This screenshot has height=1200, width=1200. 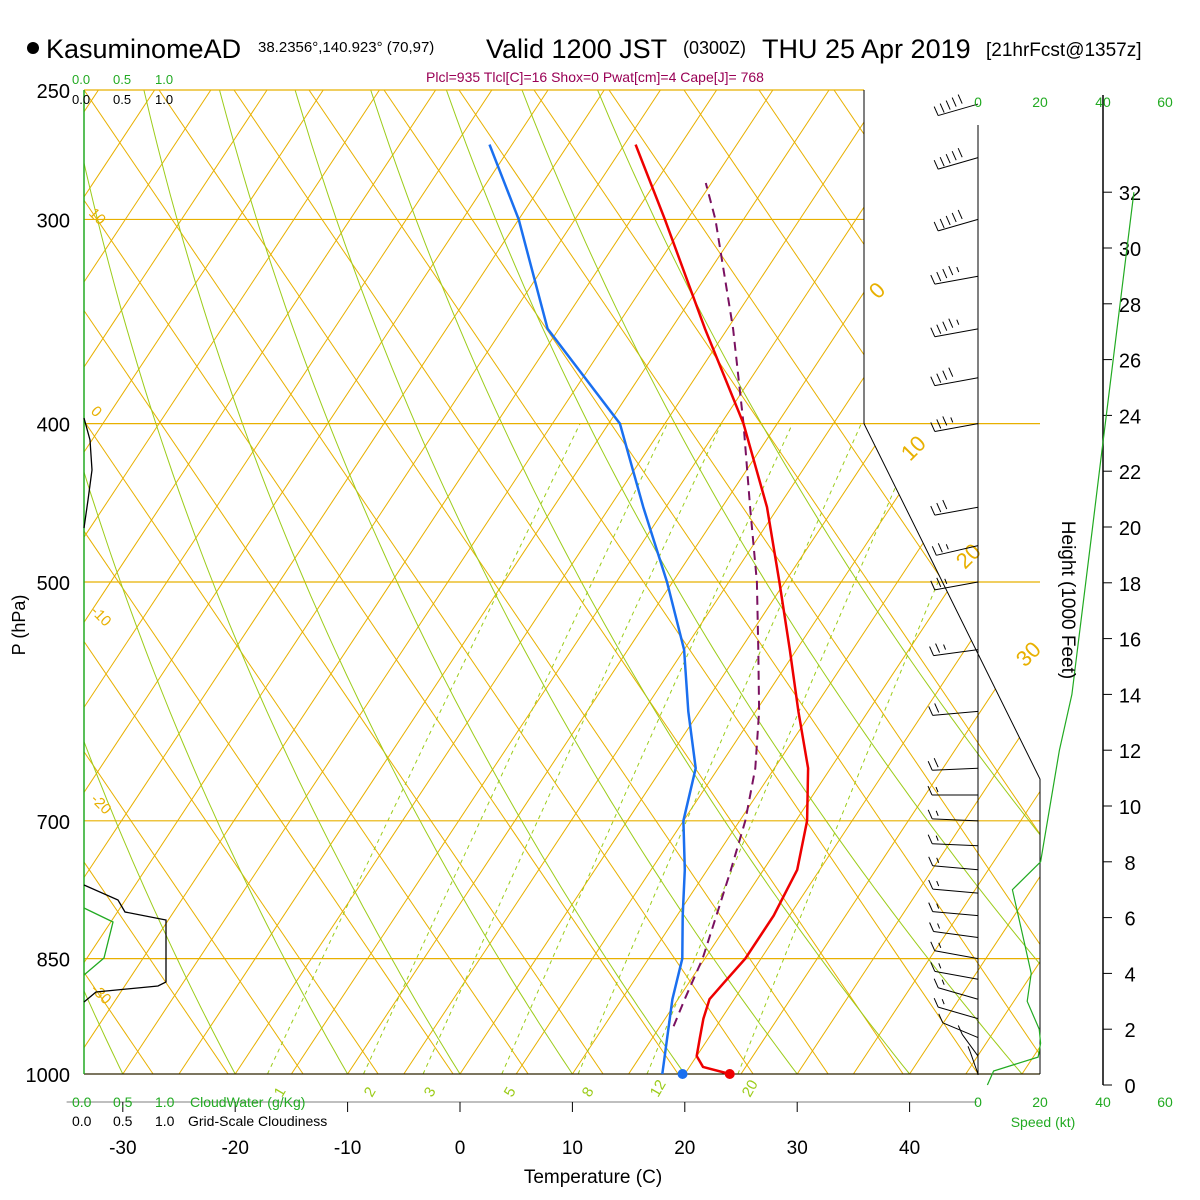 I want to click on x-tick-label: 20, so click(x=684, y=1148).